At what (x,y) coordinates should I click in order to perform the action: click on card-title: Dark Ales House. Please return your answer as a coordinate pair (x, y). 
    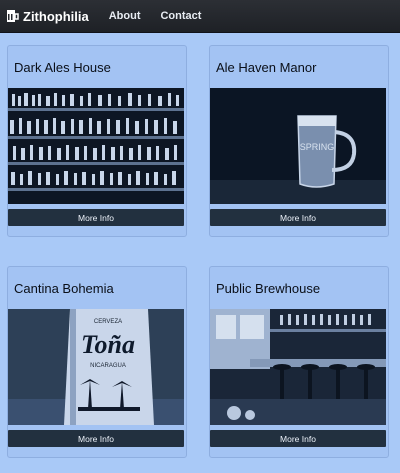
    Looking at the image, I should click on (62, 67).